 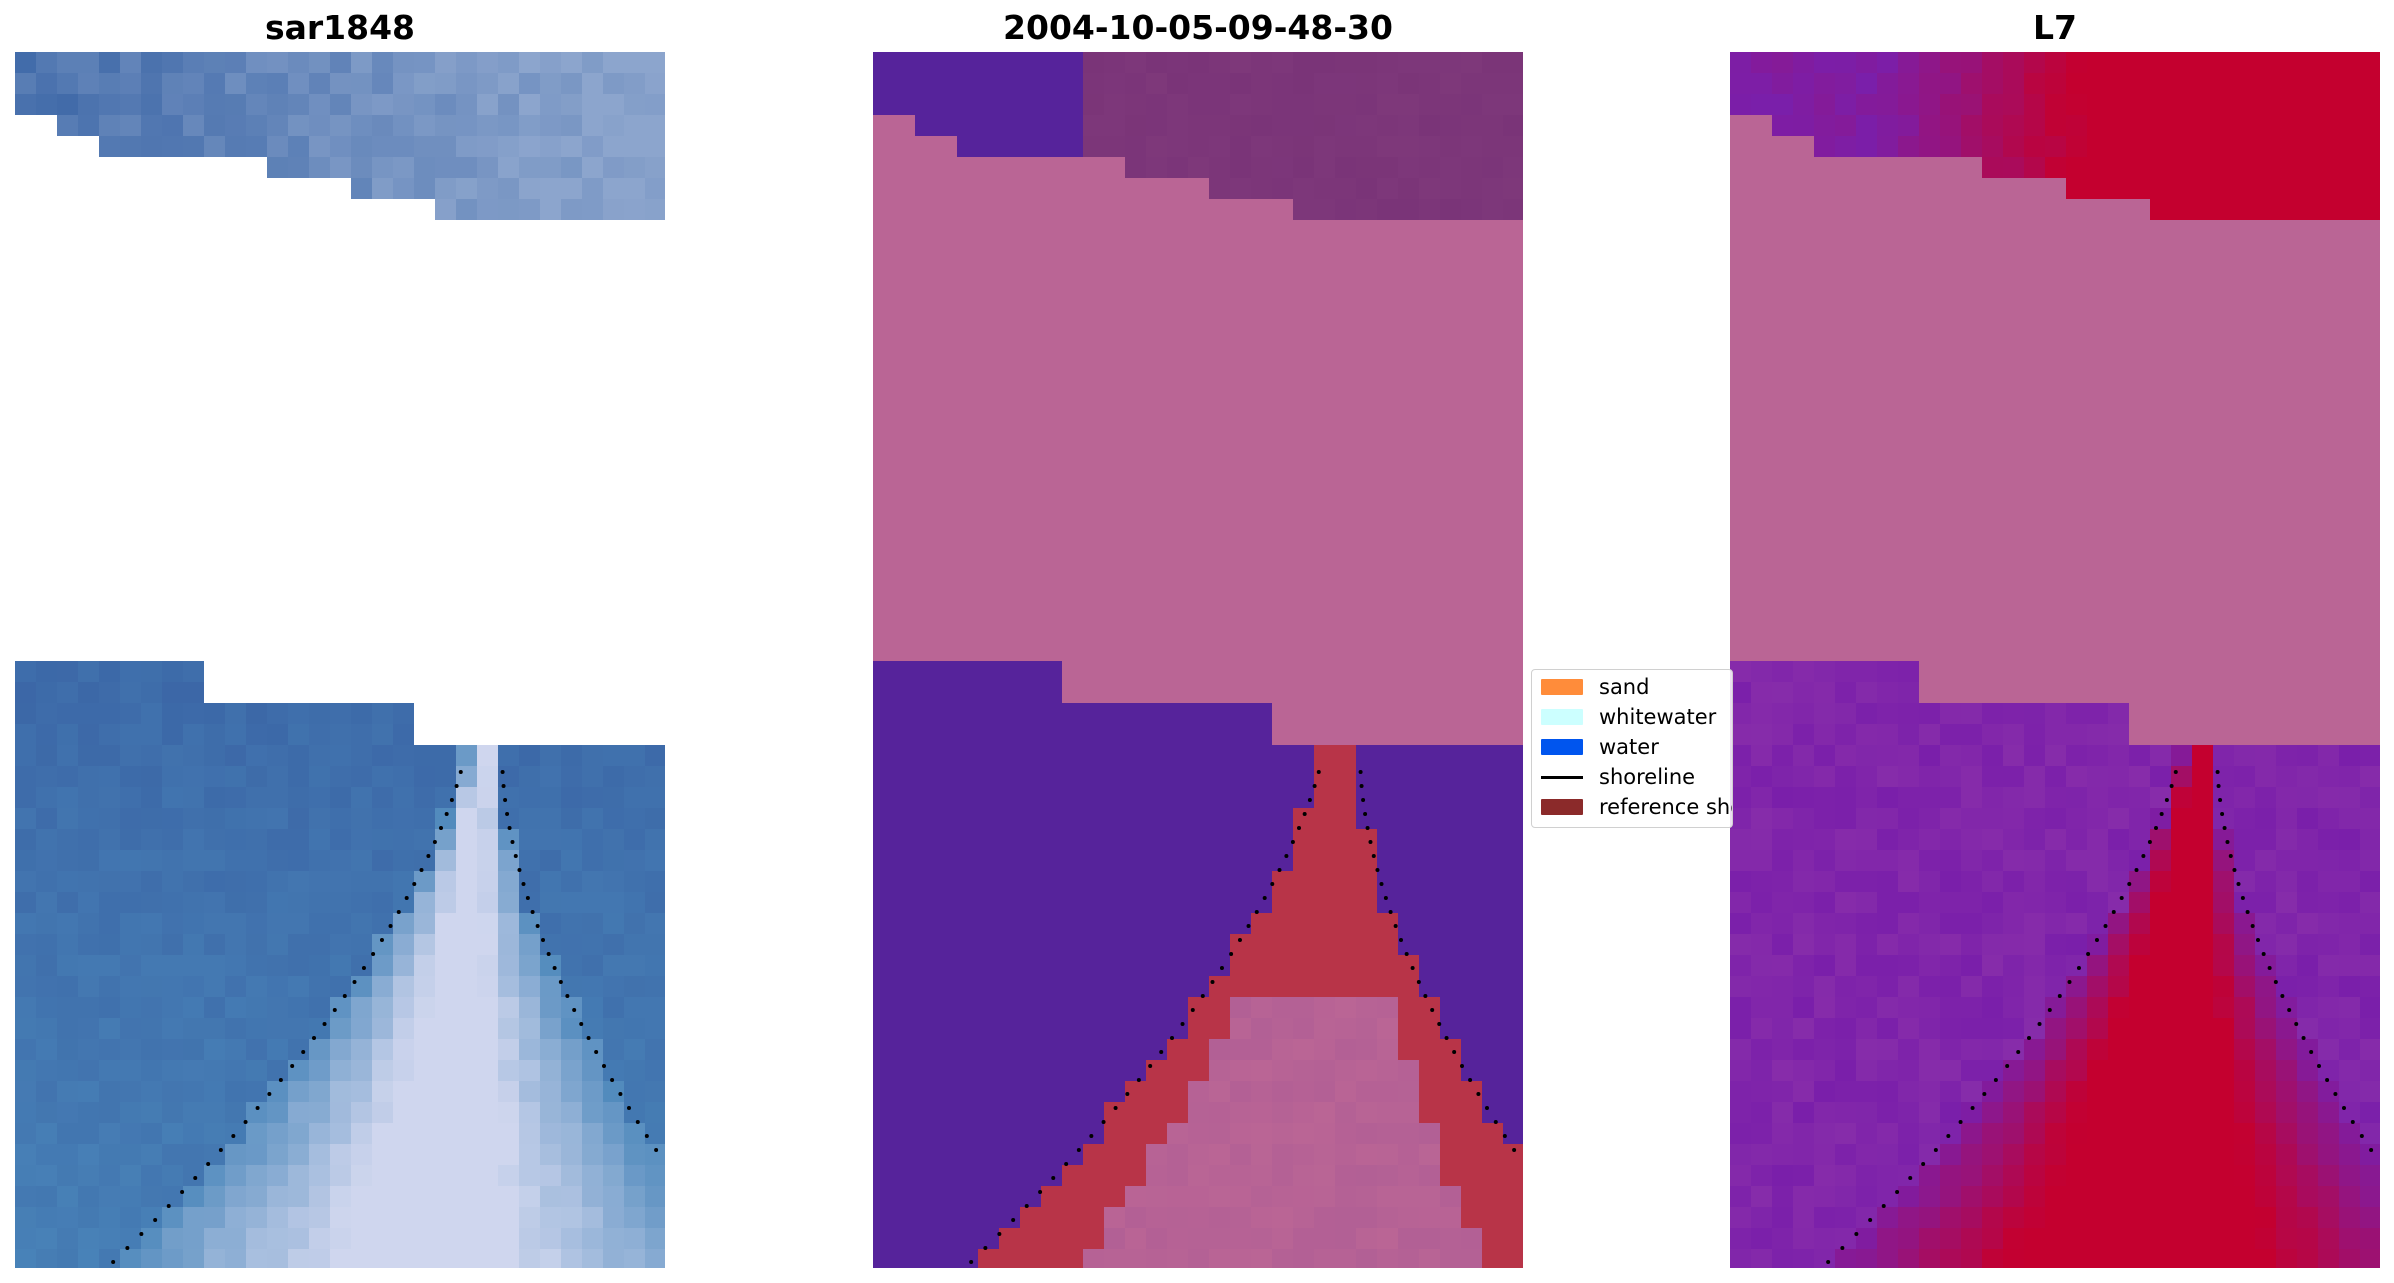 What do you see at coordinates (1562, 777) in the screenshot?
I see `shoreline-line-swatch` at bounding box center [1562, 777].